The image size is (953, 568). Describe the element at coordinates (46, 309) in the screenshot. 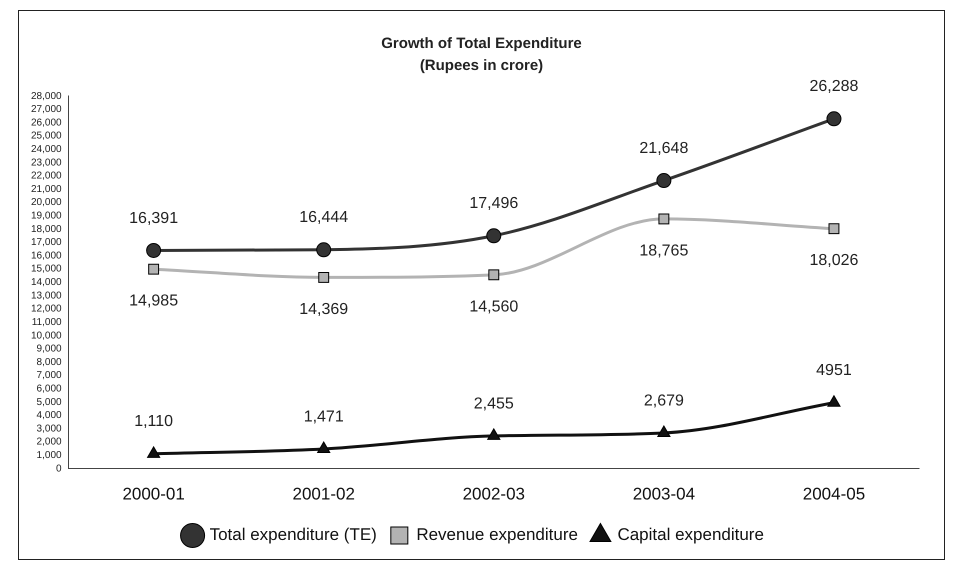

I see `y-tick-label: 12,000` at that location.